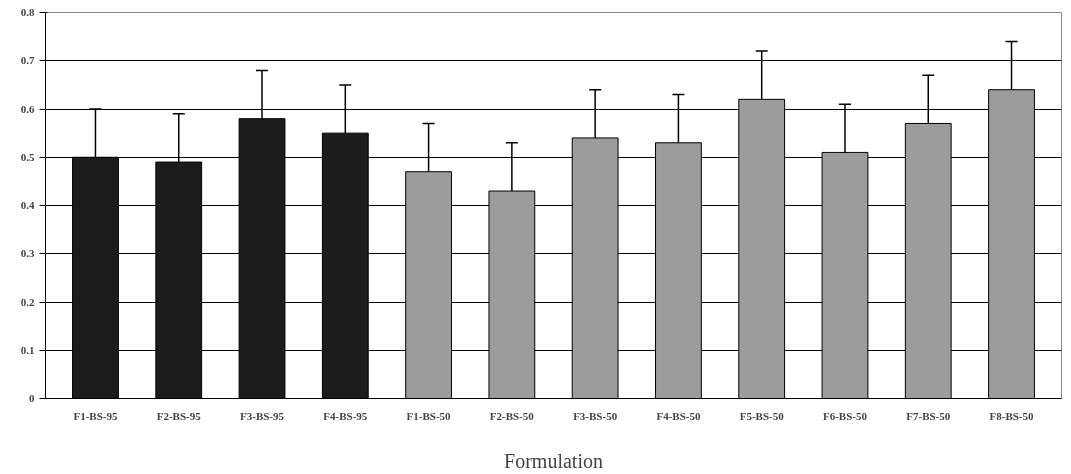 The width and height of the screenshot is (1071, 474). I want to click on x-tick-label: F1-BS-50, so click(429, 415).